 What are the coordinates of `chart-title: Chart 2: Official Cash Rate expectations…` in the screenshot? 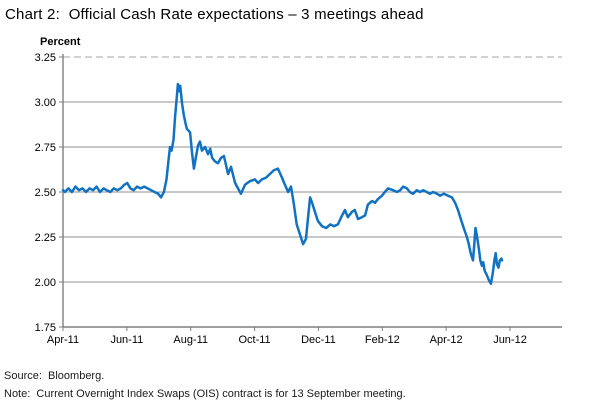 It's located at (214, 14).